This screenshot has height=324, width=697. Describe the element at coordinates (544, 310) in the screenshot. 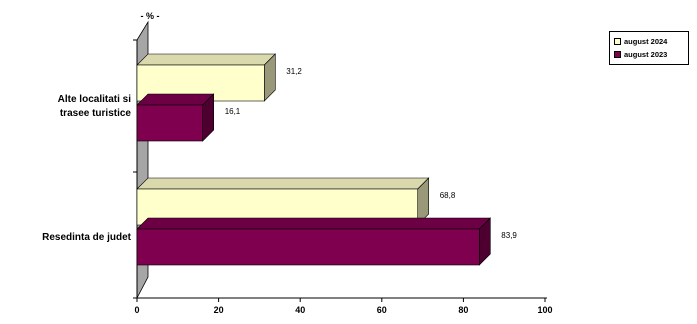

I see `x-tick-label-5: 100` at that location.